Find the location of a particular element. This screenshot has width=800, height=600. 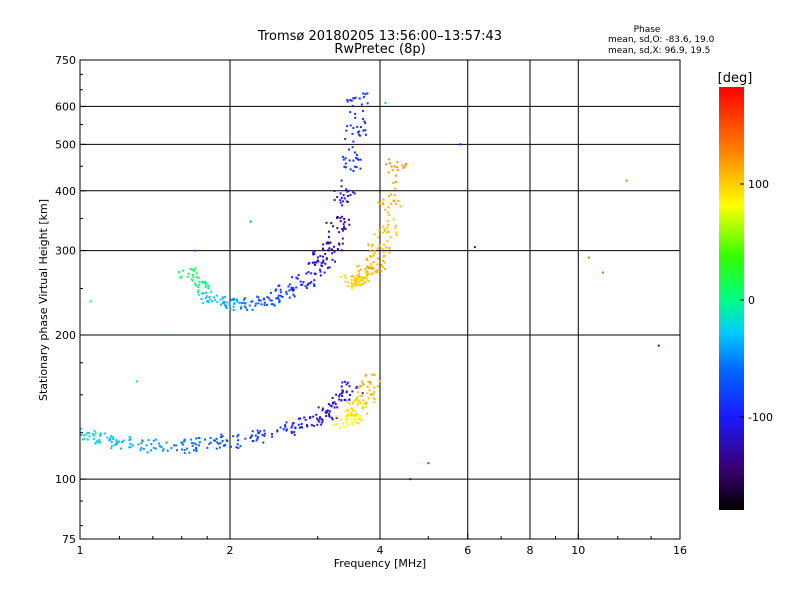

y-tick-label: 600 is located at coordinates (65, 106).